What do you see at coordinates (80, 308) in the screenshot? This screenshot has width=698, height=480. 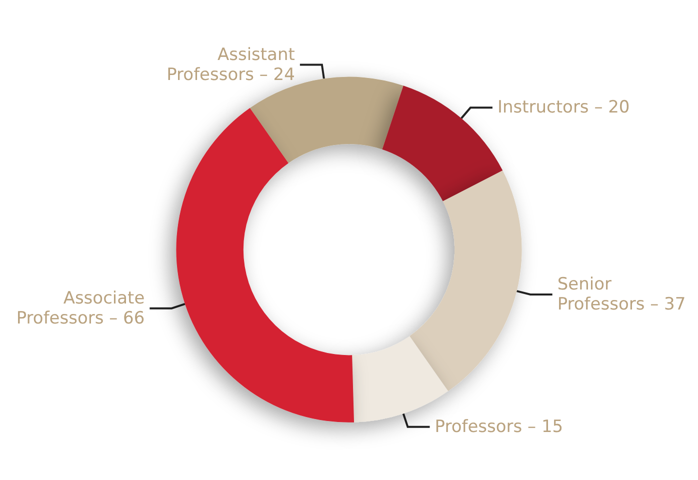 I see `slice-label: Associate Professors – 66` at bounding box center [80, 308].